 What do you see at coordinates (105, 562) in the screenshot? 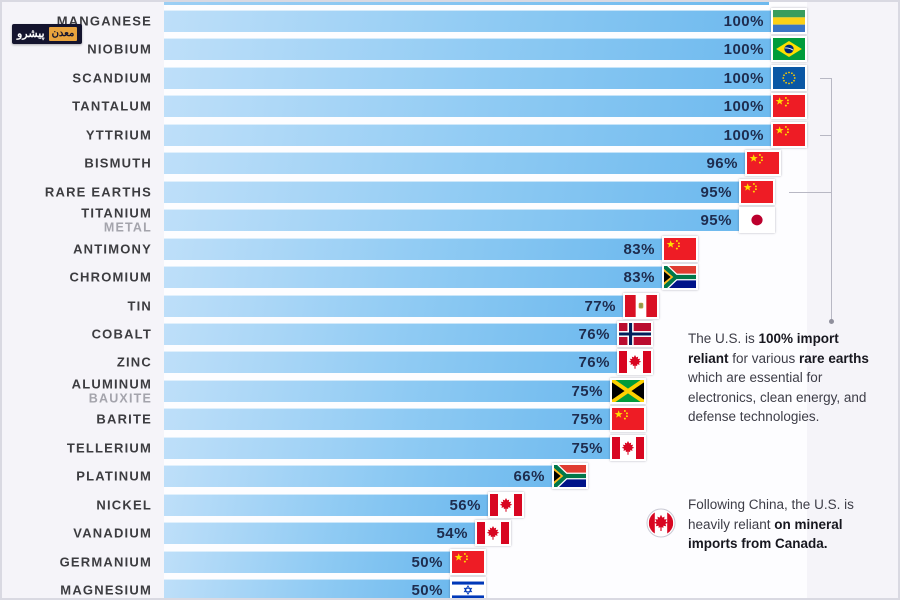
I see `mineral-name: GERMANIUM` at bounding box center [105, 562].